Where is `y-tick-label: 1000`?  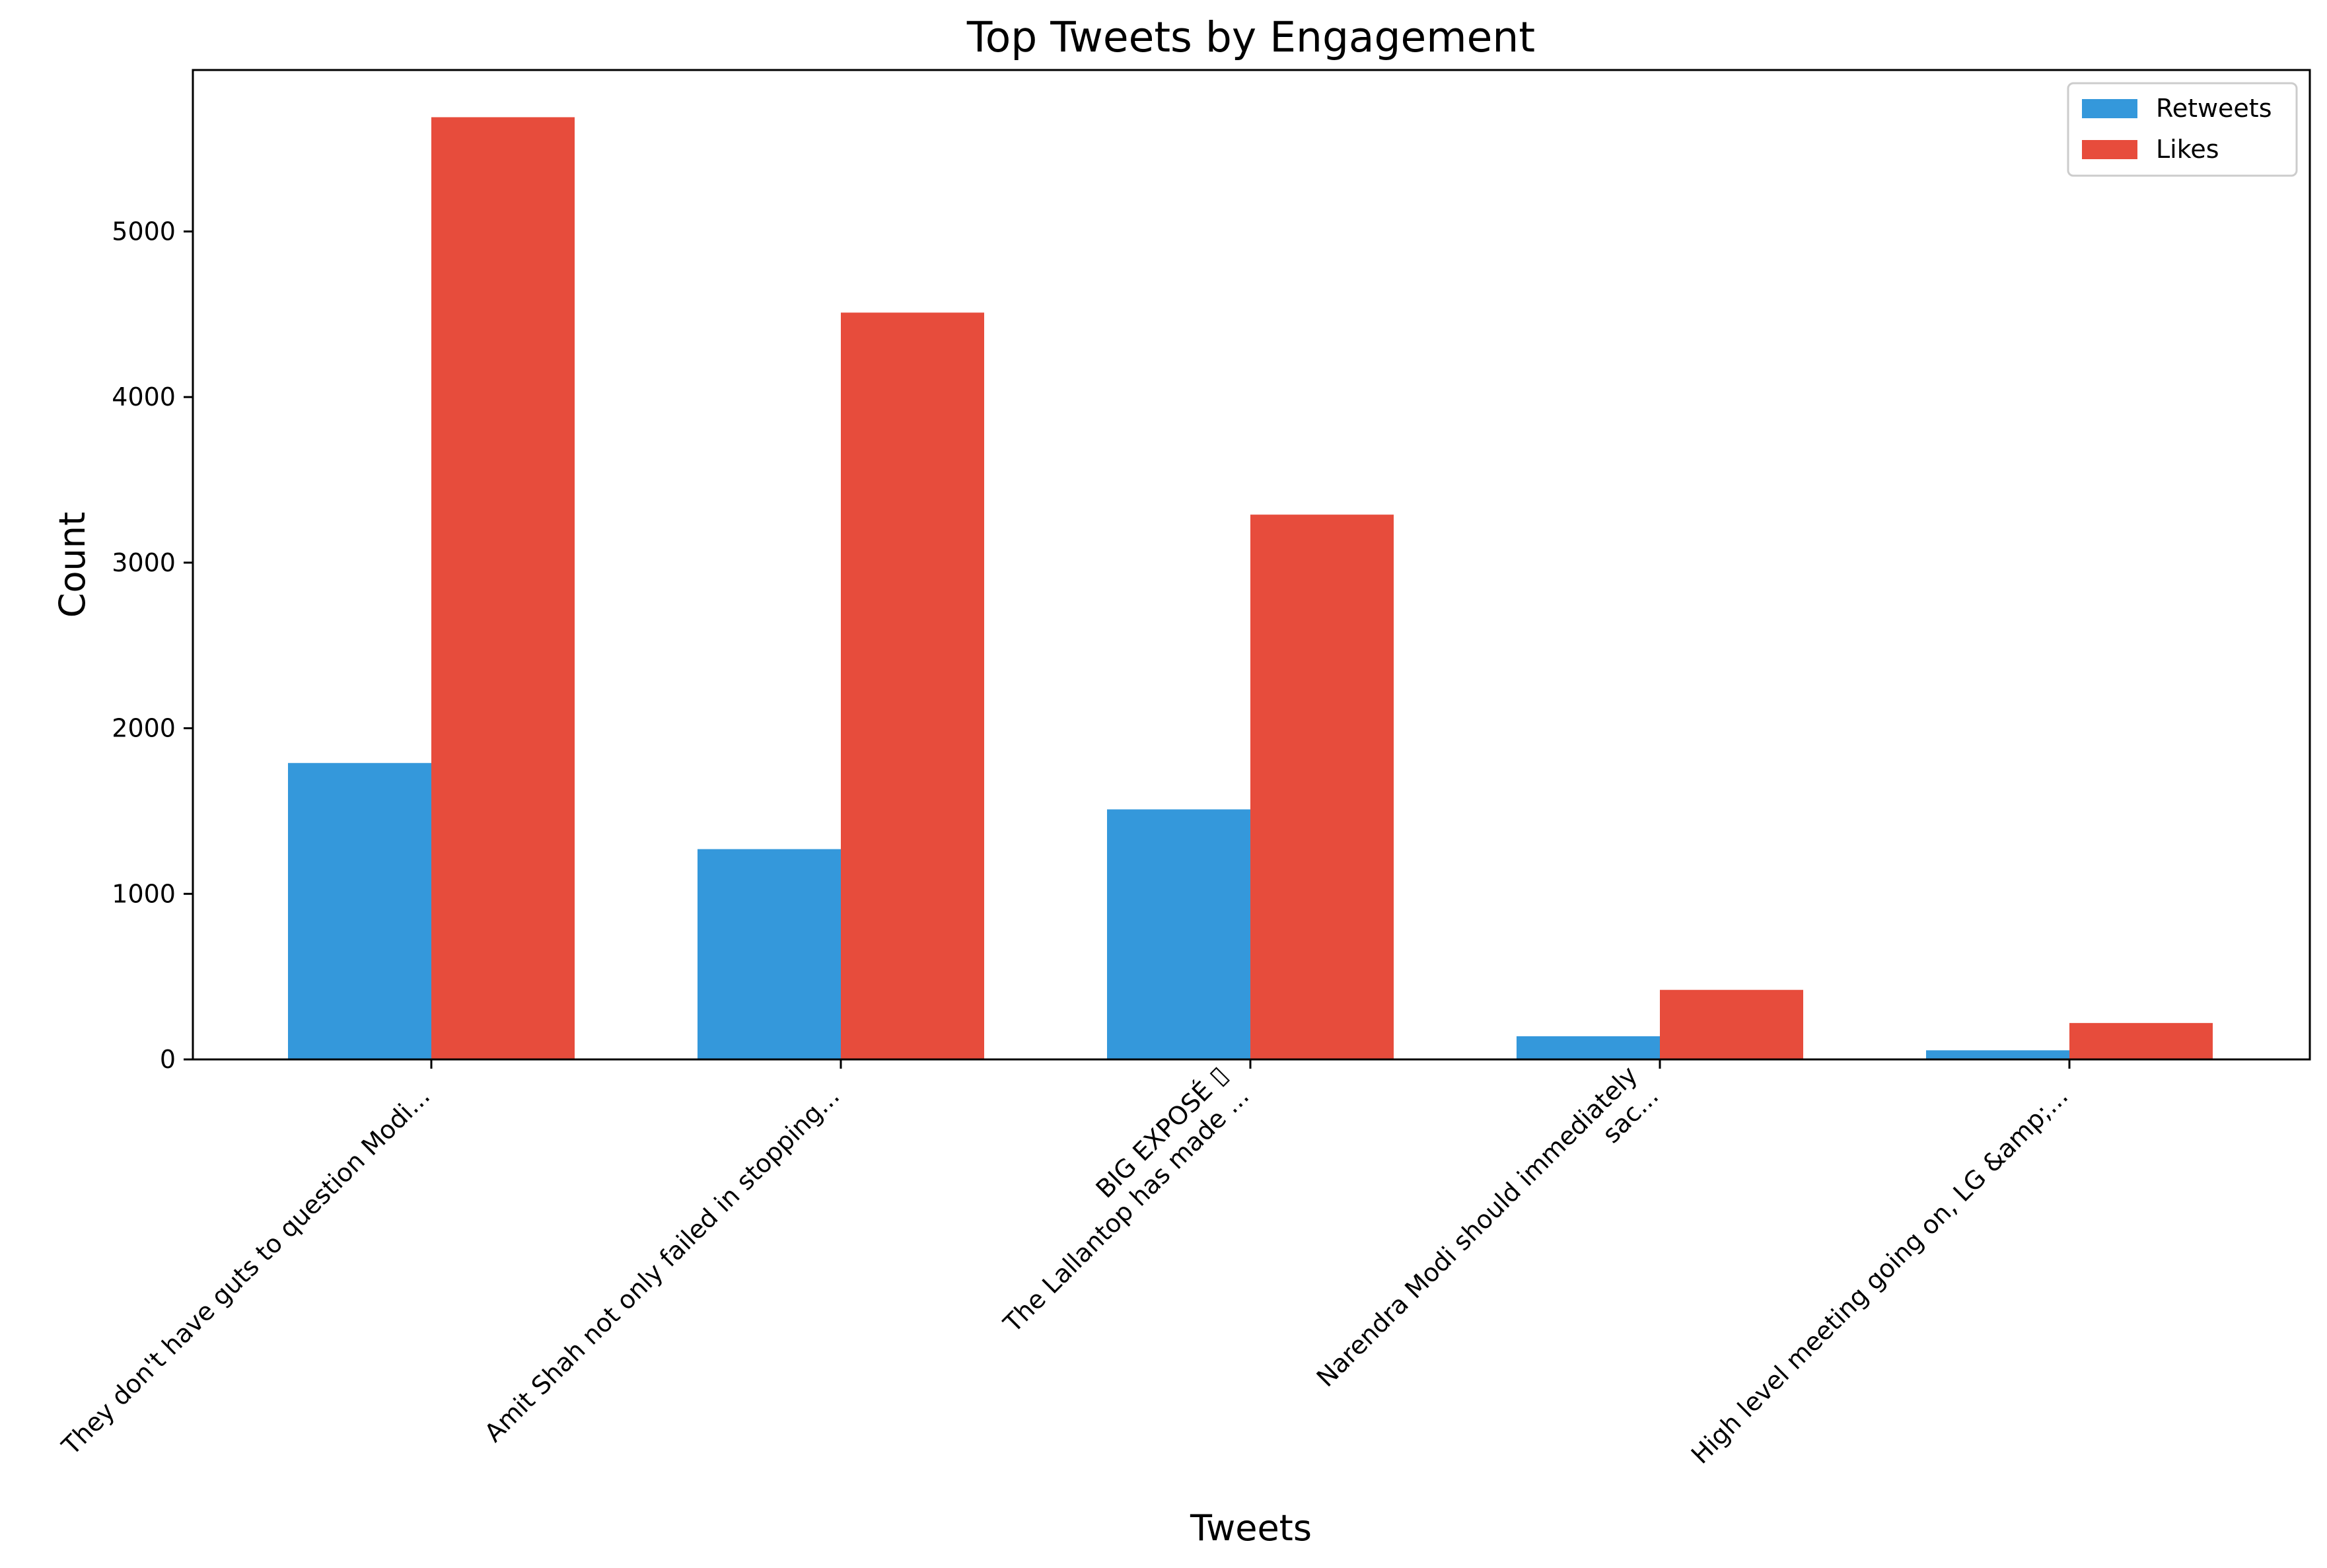
y-tick-label: 1000 is located at coordinates (144, 893).